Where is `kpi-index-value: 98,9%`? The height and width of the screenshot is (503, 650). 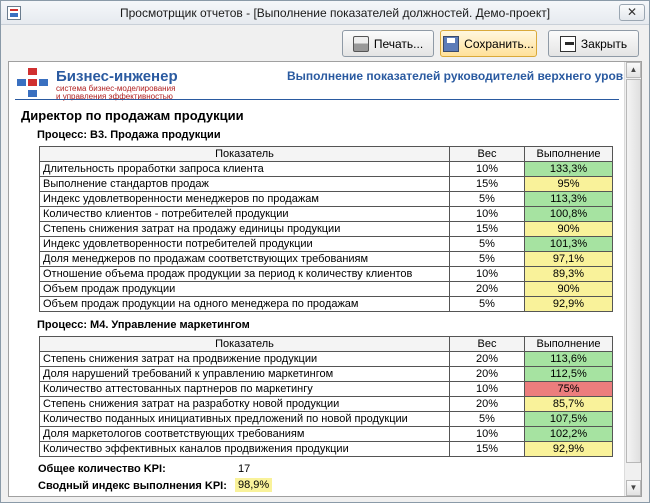 kpi-index-value: 98,9% is located at coordinates (254, 485).